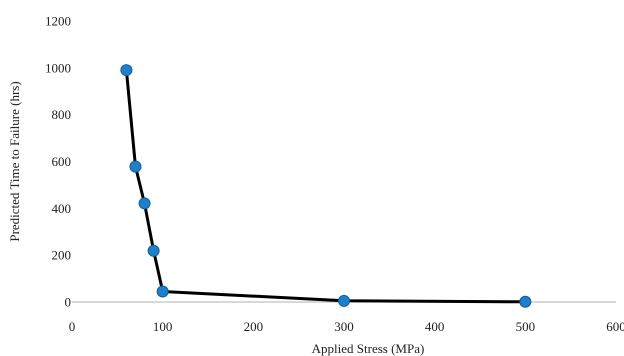 The height and width of the screenshot is (356, 624). What do you see at coordinates (62, 208) in the screenshot?
I see `y-tick-label: 400` at bounding box center [62, 208].